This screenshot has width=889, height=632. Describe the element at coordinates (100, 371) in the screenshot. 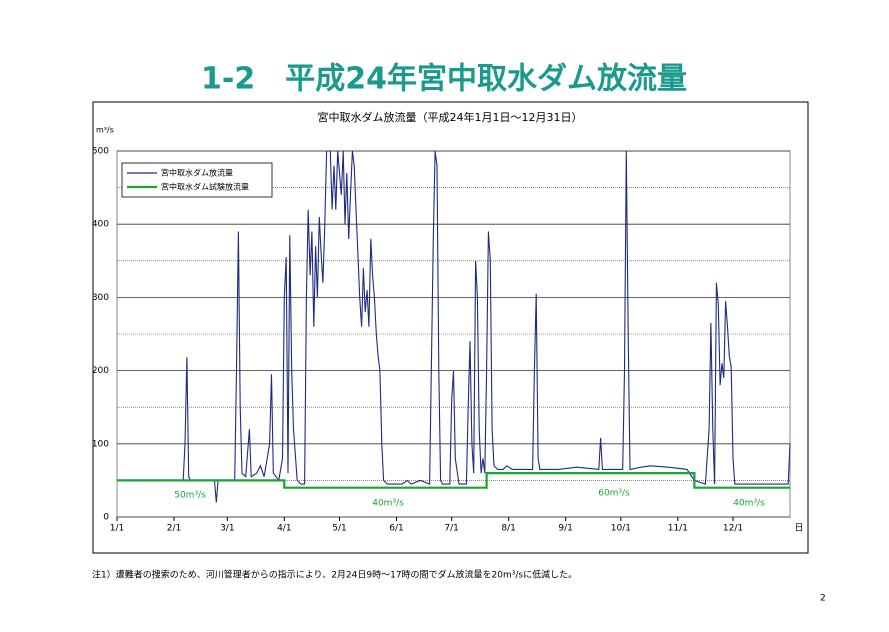

I see `y-tick-label: 200` at that location.